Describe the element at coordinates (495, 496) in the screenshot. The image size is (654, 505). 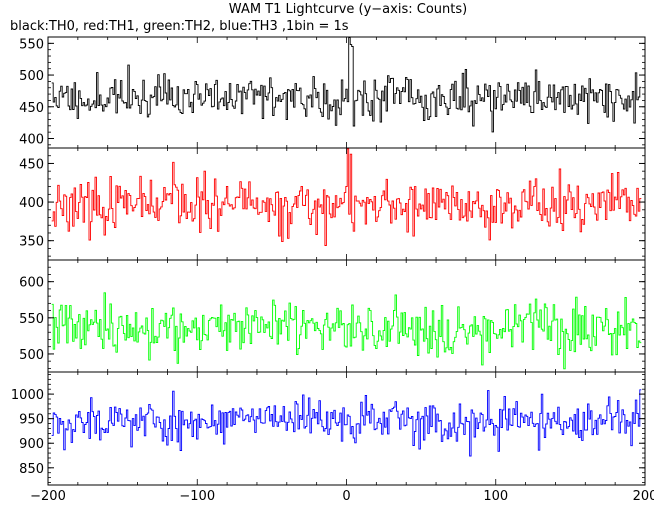
I see `x-tick-label: 100` at that location.